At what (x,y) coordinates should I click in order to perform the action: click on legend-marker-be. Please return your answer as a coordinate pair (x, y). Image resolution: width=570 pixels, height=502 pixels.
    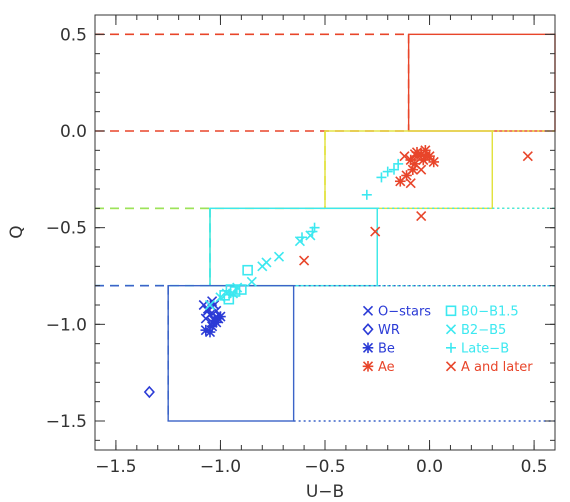
    Looking at the image, I should click on (368, 348).